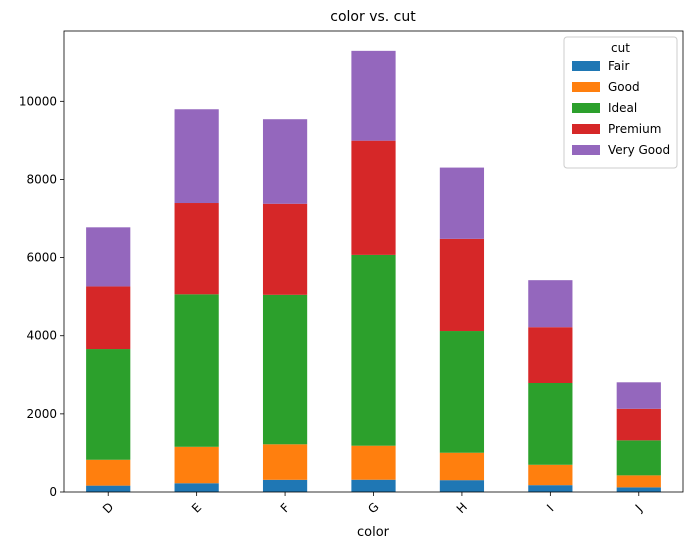  What do you see at coordinates (638, 424) in the screenshot?
I see `bar-premium-J` at bounding box center [638, 424].